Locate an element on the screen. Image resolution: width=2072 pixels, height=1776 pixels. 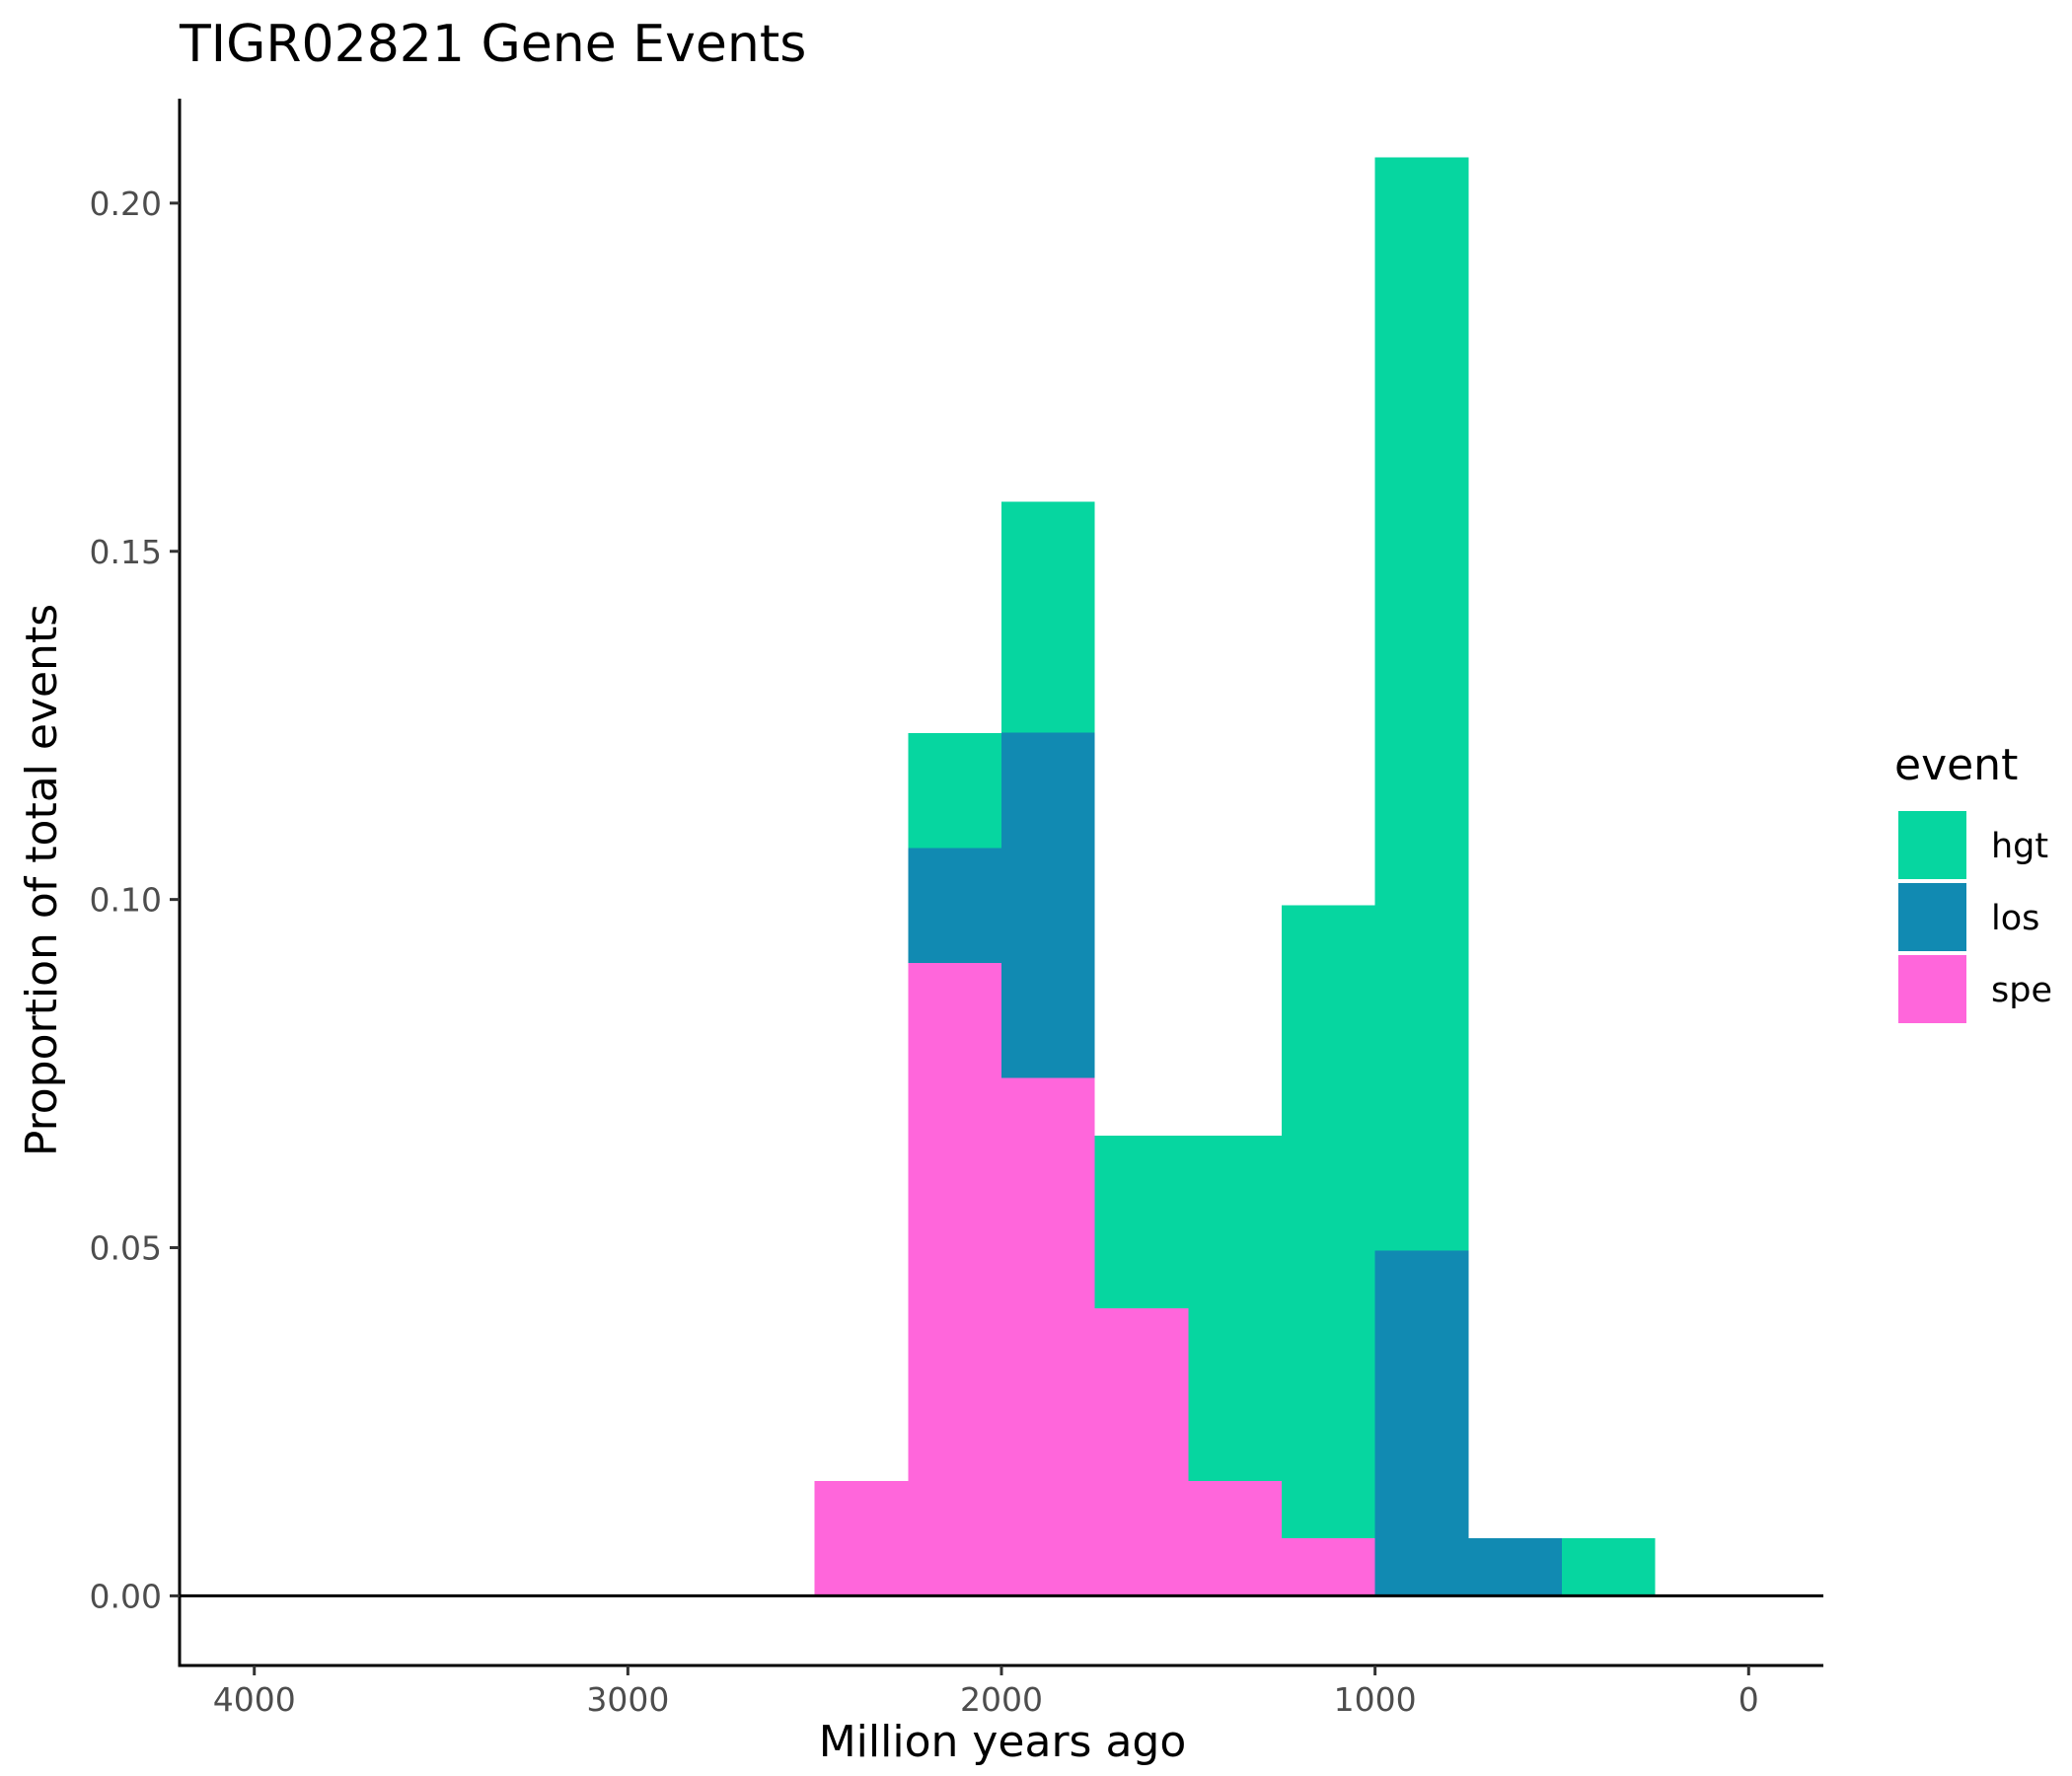
x-tick-label: 4000 is located at coordinates (255, 1699).